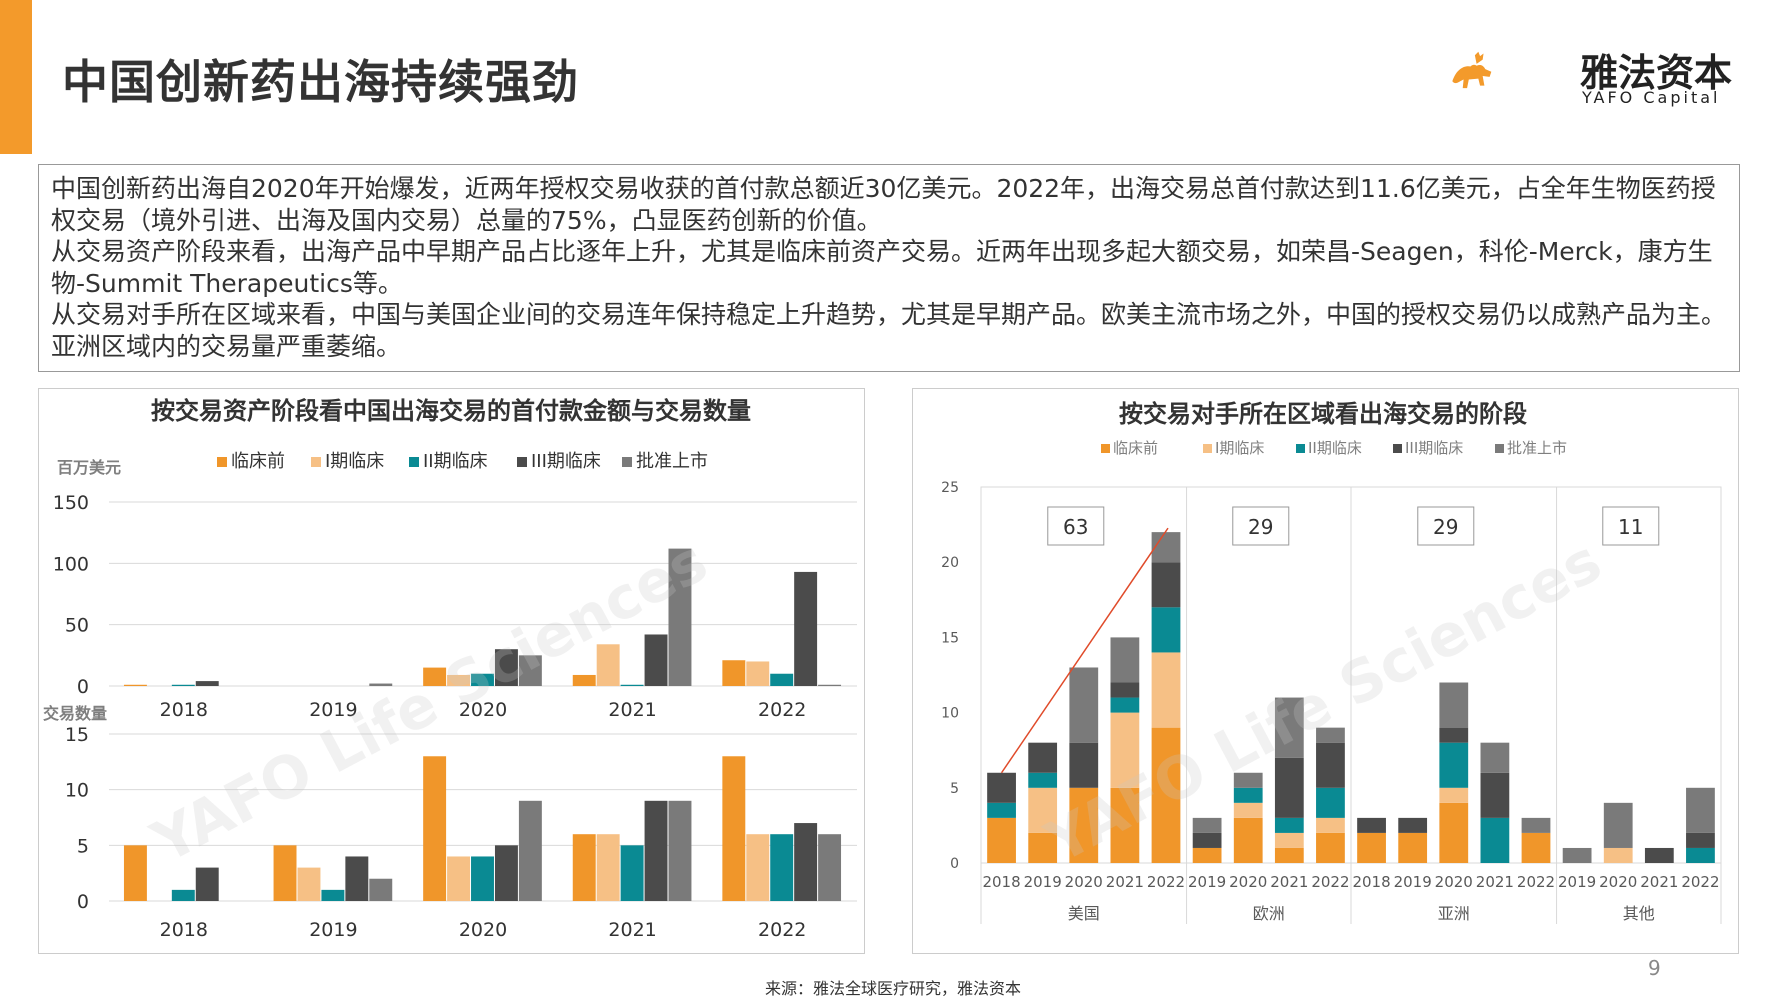 The height and width of the screenshot is (1000, 1778). Describe the element at coordinates (89, 467) in the screenshot. I see `y-axis-label: 百万美元` at that location.